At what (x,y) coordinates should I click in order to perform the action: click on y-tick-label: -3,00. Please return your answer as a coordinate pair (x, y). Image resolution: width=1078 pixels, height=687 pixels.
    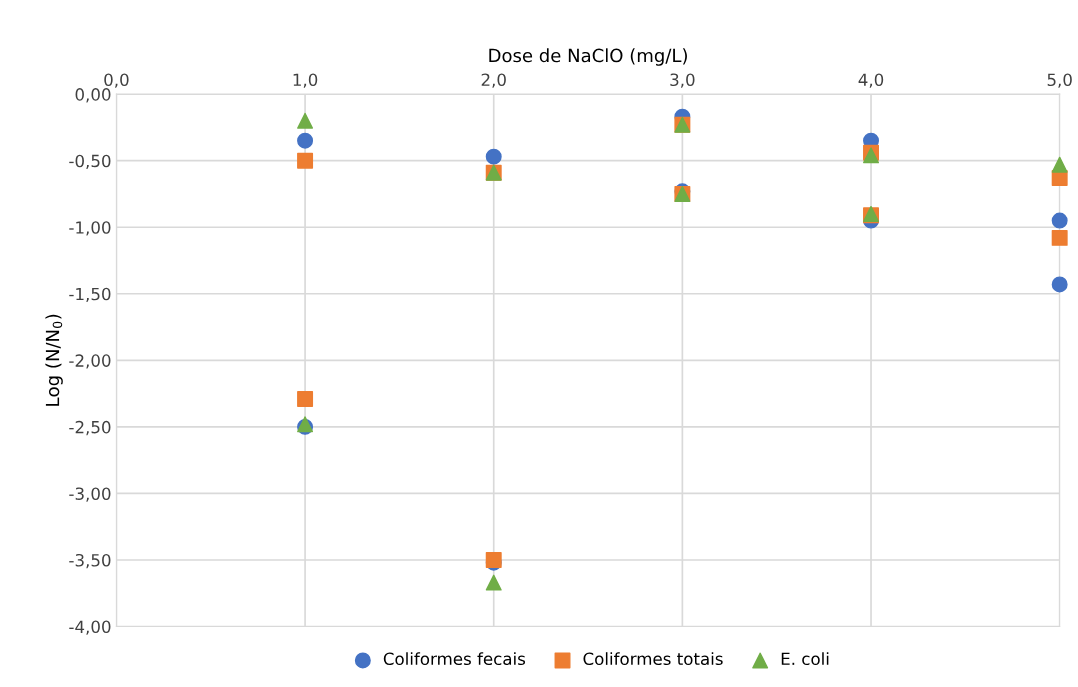
    Looking at the image, I should click on (90, 494).